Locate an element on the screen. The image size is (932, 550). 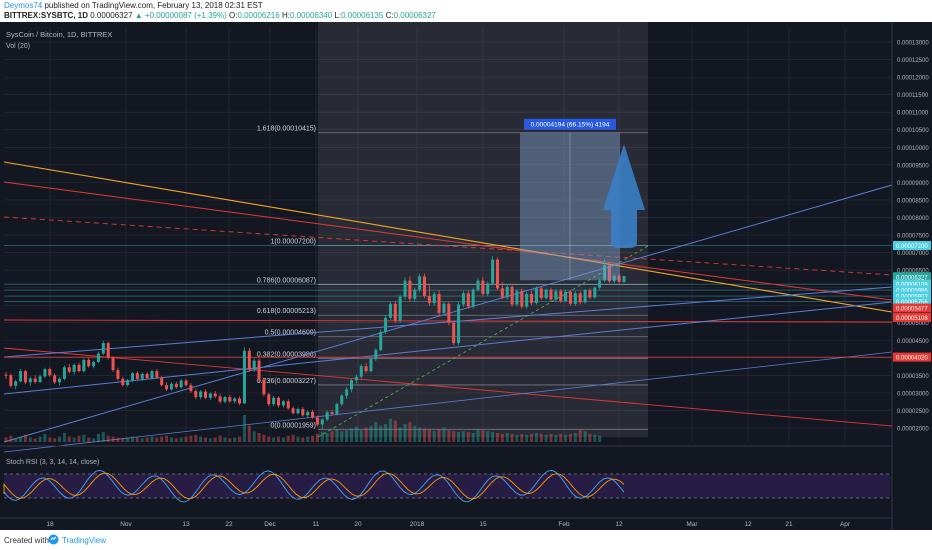
projection-box: 0.00004194 (66.15%) 4194 is located at coordinates (570, 199).